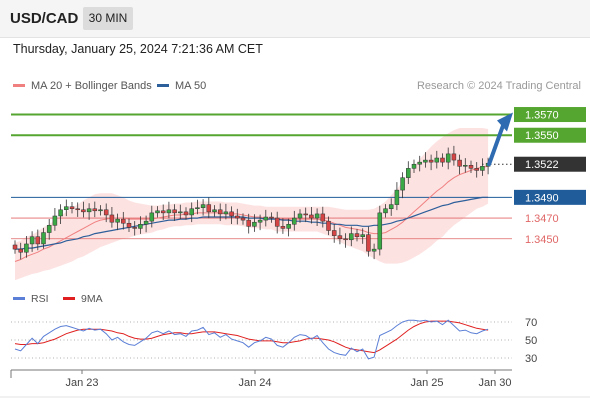 The height and width of the screenshot is (400, 590). What do you see at coordinates (498, 86) in the screenshot?
I see `credit-text: Research © 2024 Trading Central` at bounding box center [498, 86].